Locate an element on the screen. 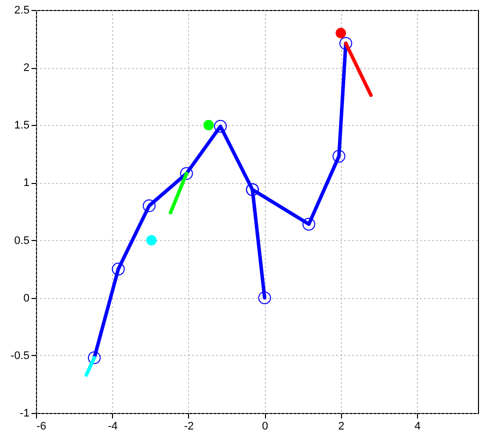 The height and width of the screenshot is (435, 488). y-tick-label: 1.5 is located at coordinates (22, 126).